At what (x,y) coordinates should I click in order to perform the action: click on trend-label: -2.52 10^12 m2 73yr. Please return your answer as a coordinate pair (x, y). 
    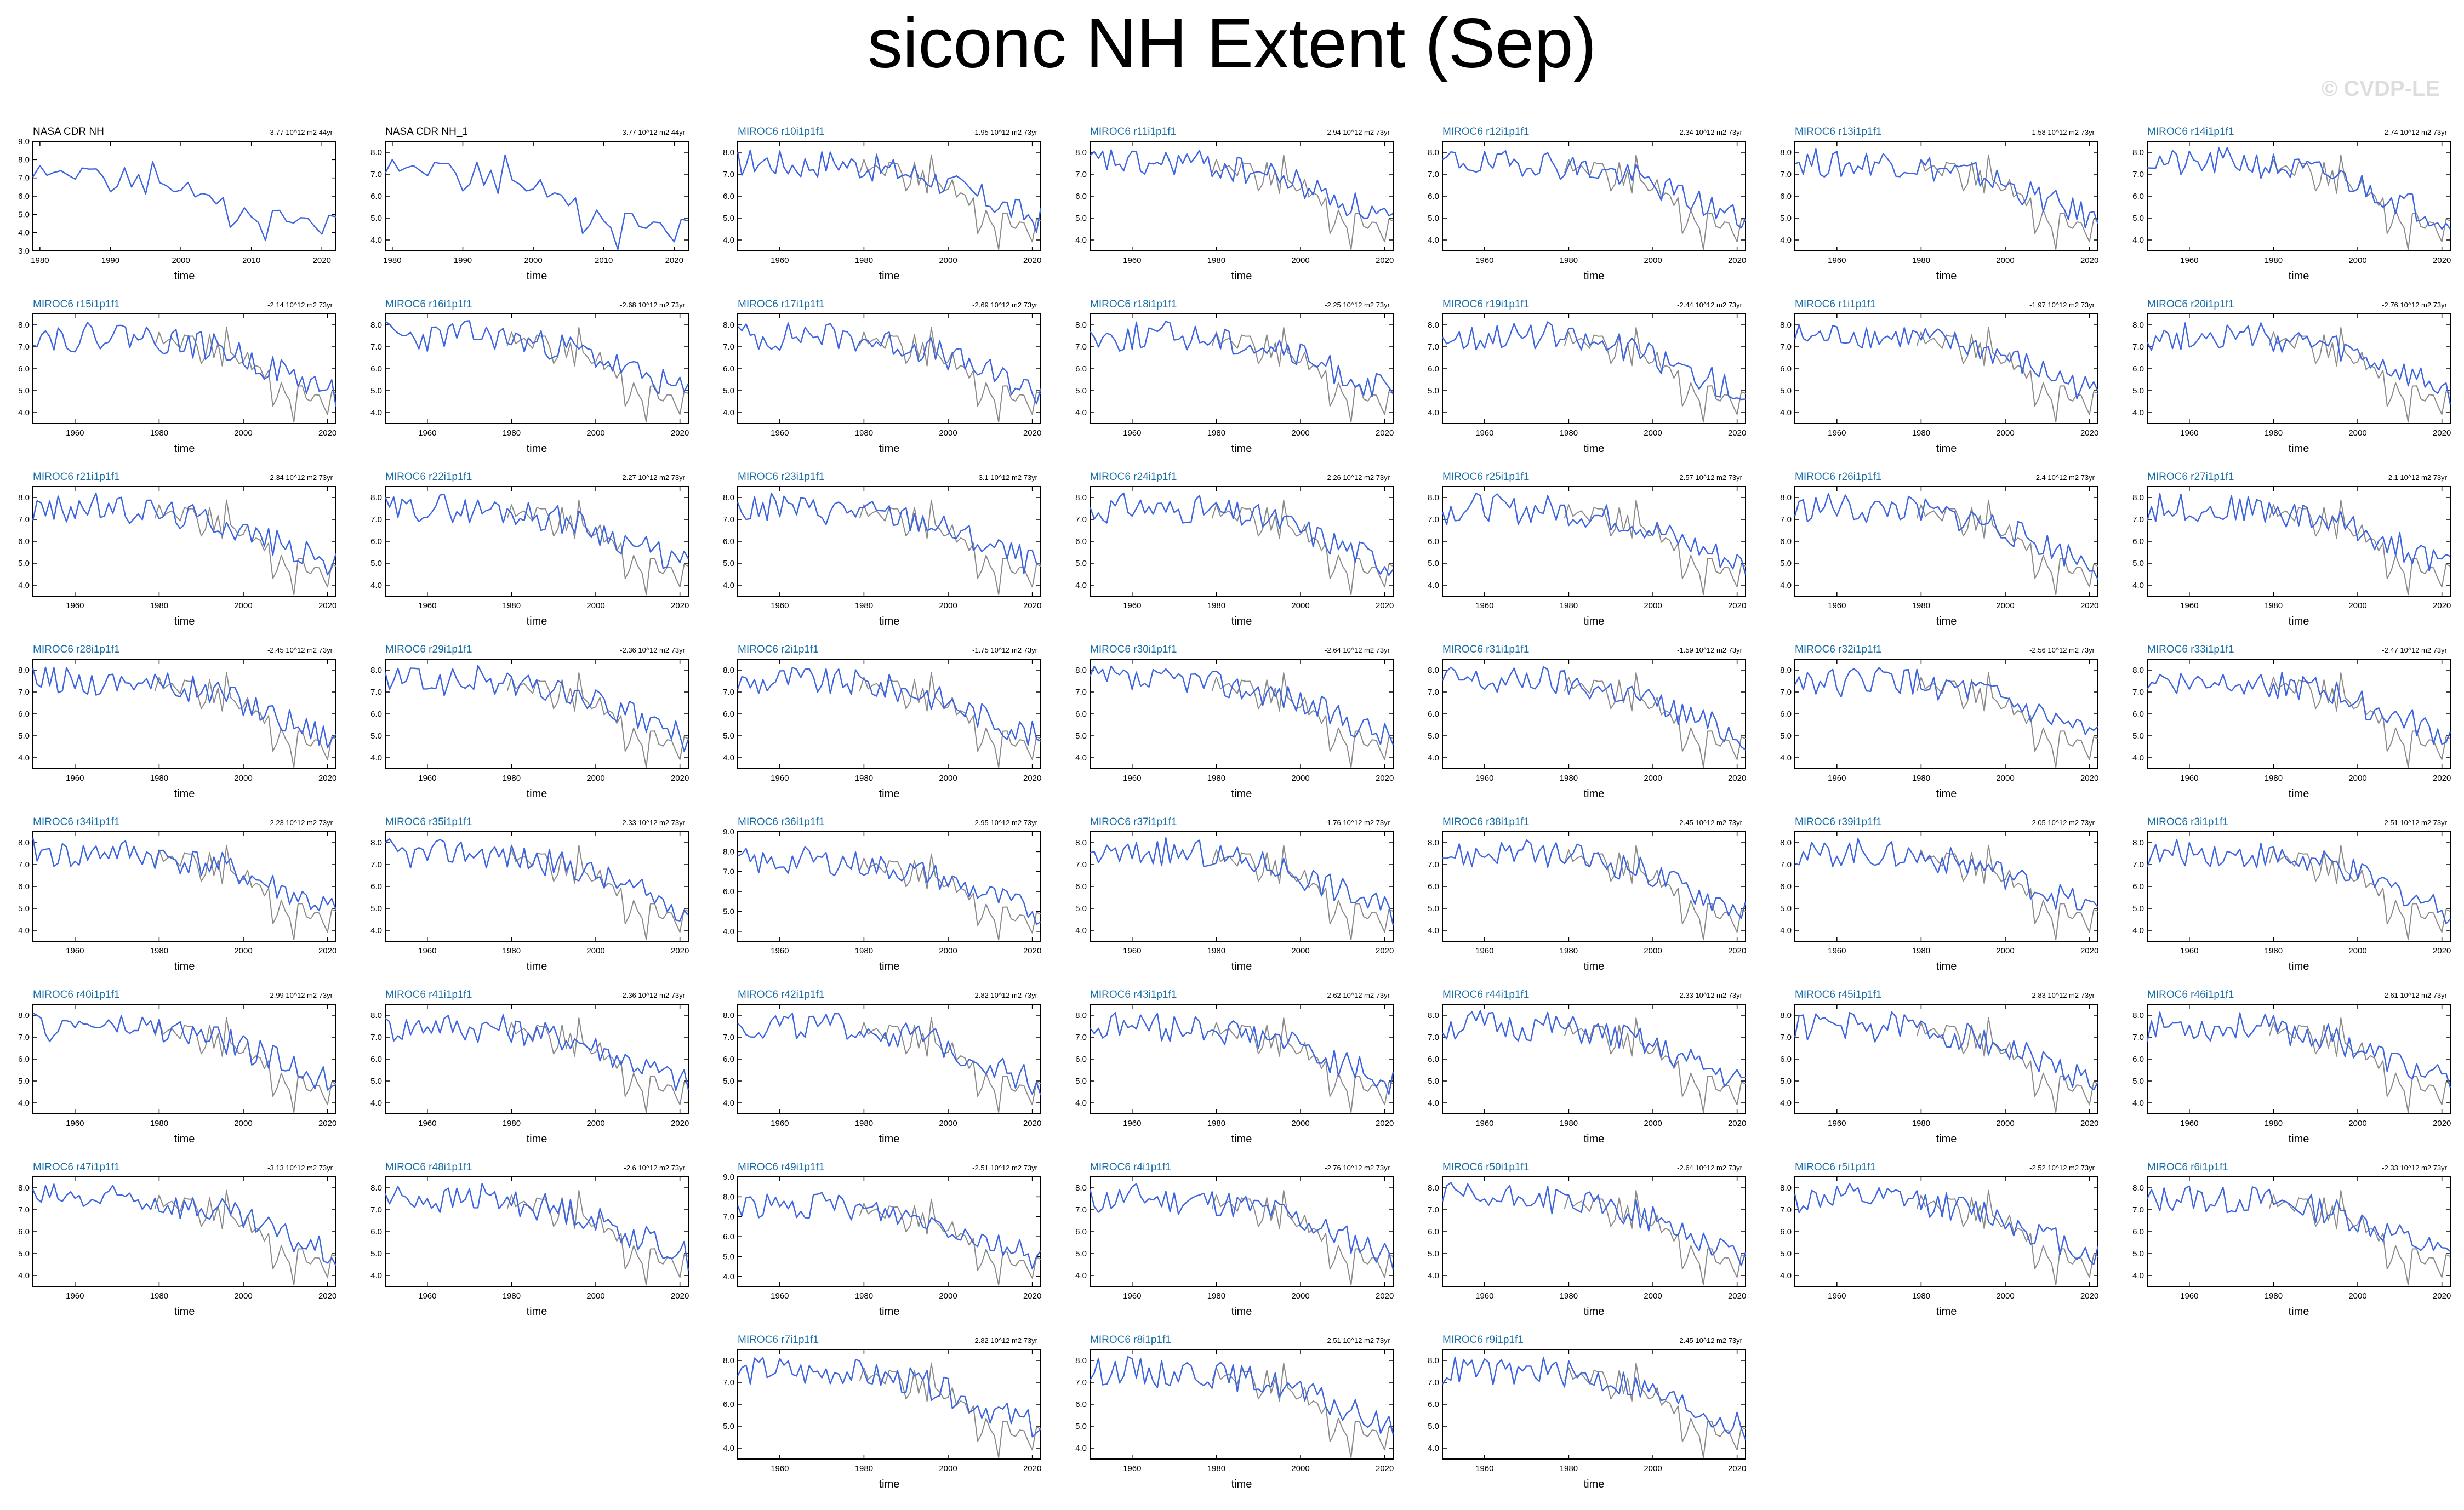
    Looking at the image, I should click on (2062, 1168).